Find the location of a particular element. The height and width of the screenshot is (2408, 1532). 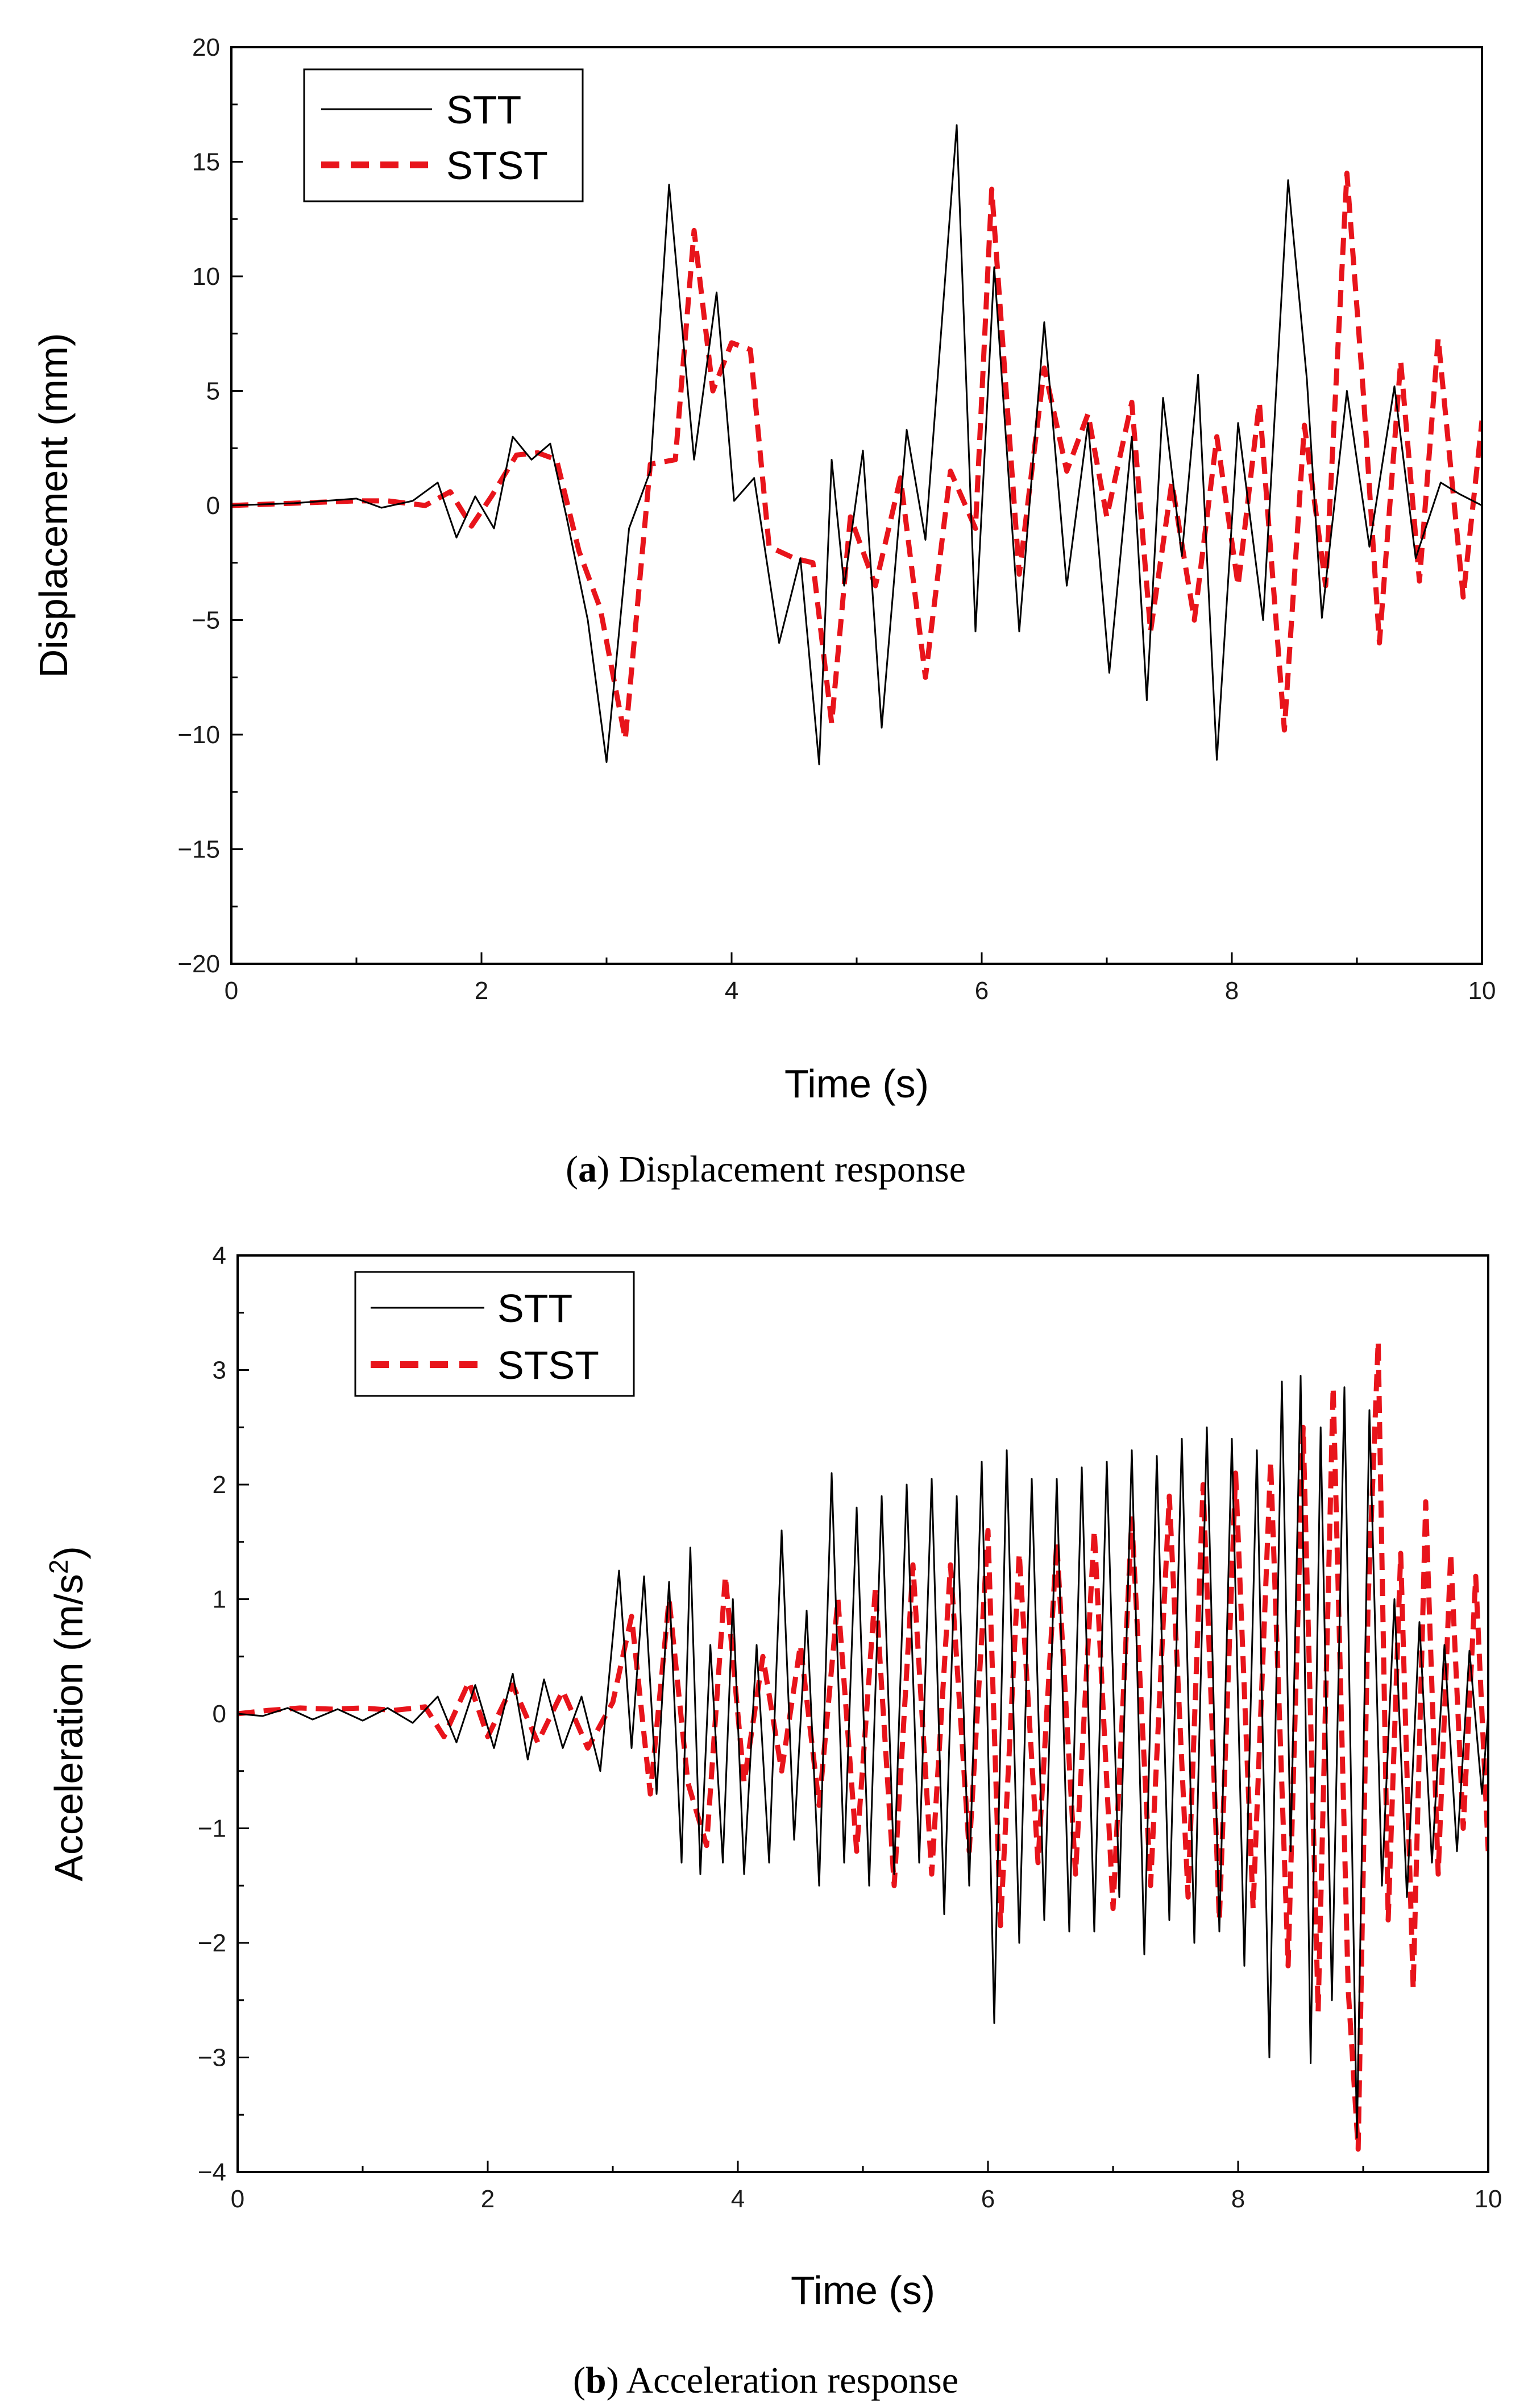

panel-a-x-tick-label: 8 is located at coordinates (1232, 991).